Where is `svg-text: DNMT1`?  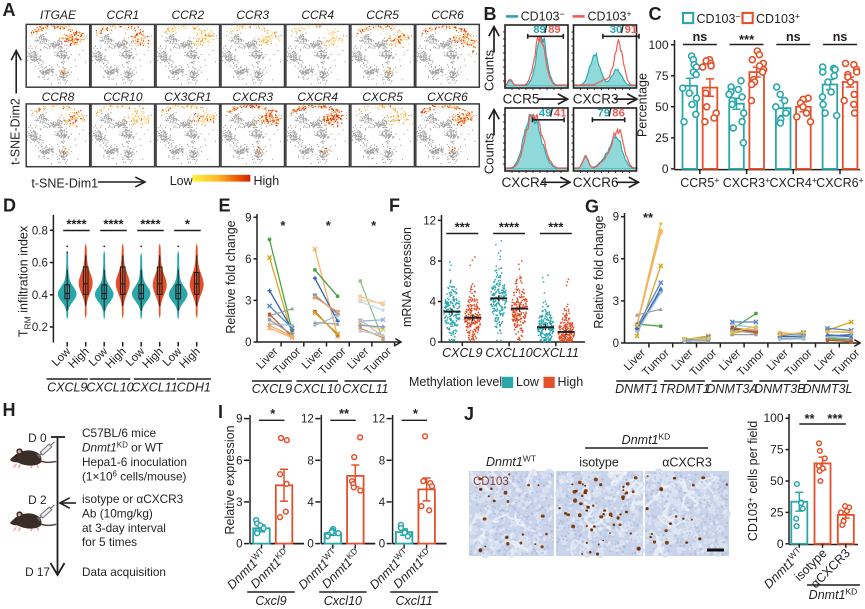
svg-text: DNMT1 is located at coordinates (636, 389).